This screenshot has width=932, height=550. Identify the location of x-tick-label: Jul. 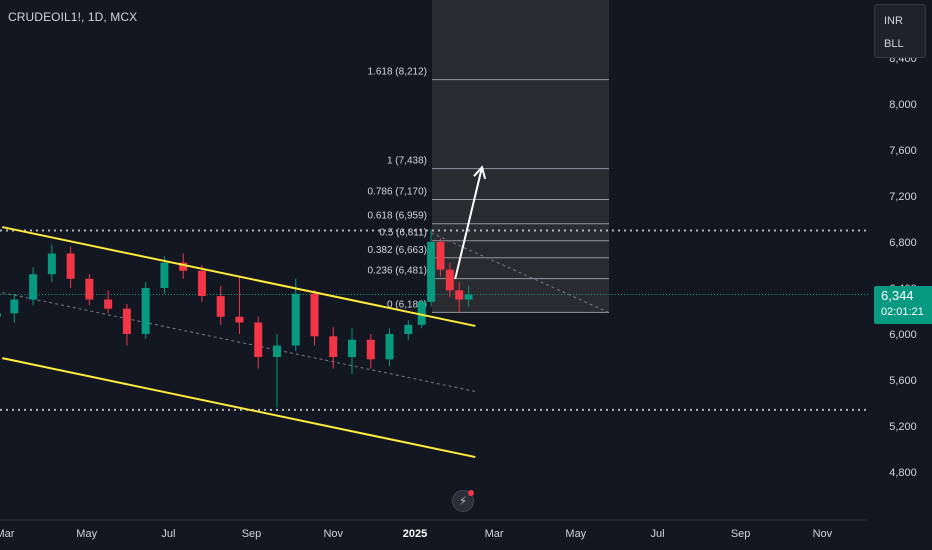
(168, 534).